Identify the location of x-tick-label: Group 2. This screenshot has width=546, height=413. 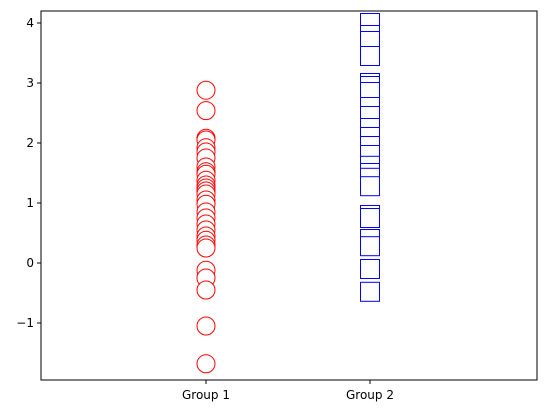
(370, 395).